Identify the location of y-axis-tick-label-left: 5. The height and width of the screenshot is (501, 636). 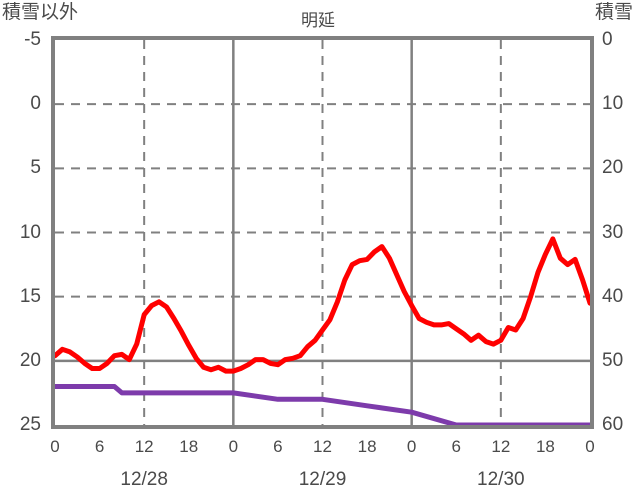
(35, 168).